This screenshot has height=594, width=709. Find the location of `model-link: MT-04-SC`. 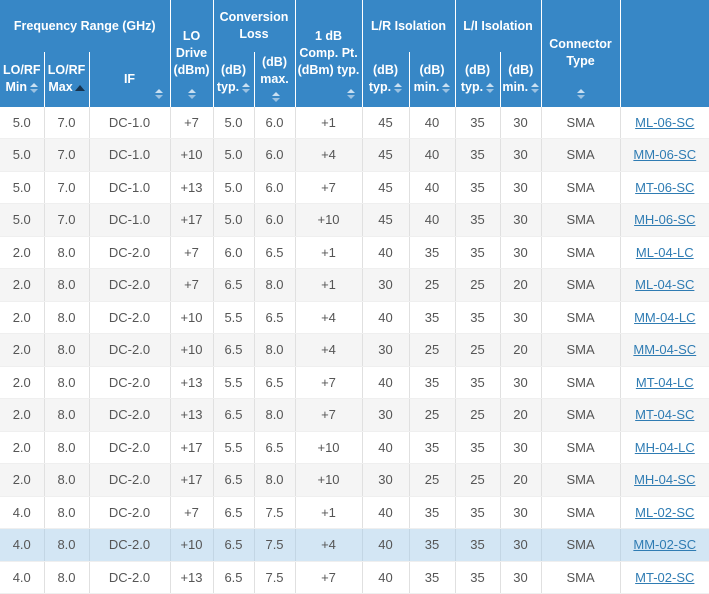

model-link: MT-04-SC is located at coordinates (665, 415).